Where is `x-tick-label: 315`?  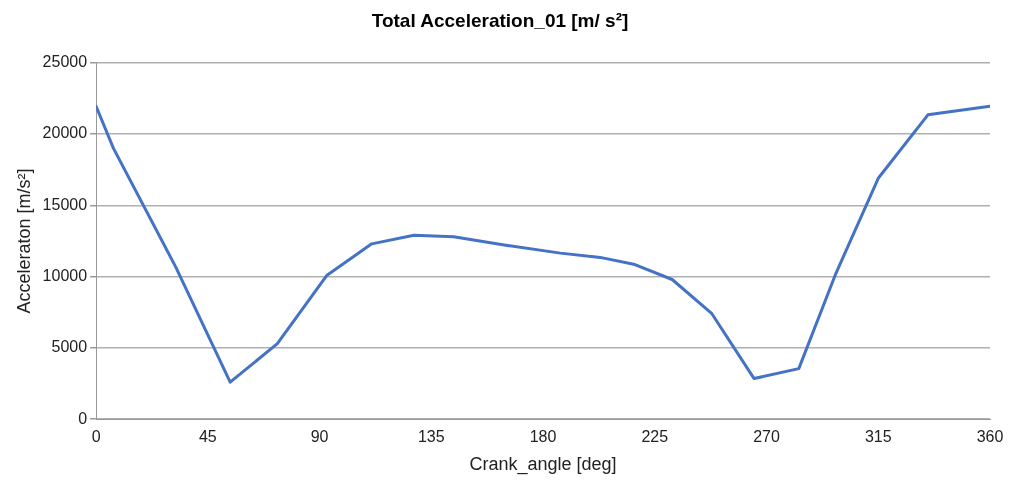
x-tick-label: 315 is located at coordinates (878, 437).